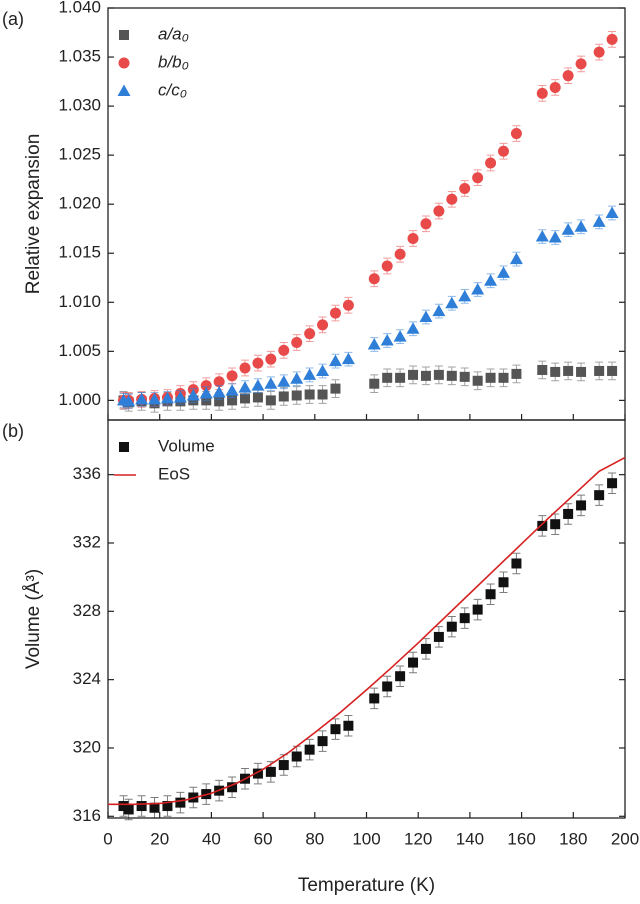  I want to click on x-tick-label: 40, so click(211, 838).